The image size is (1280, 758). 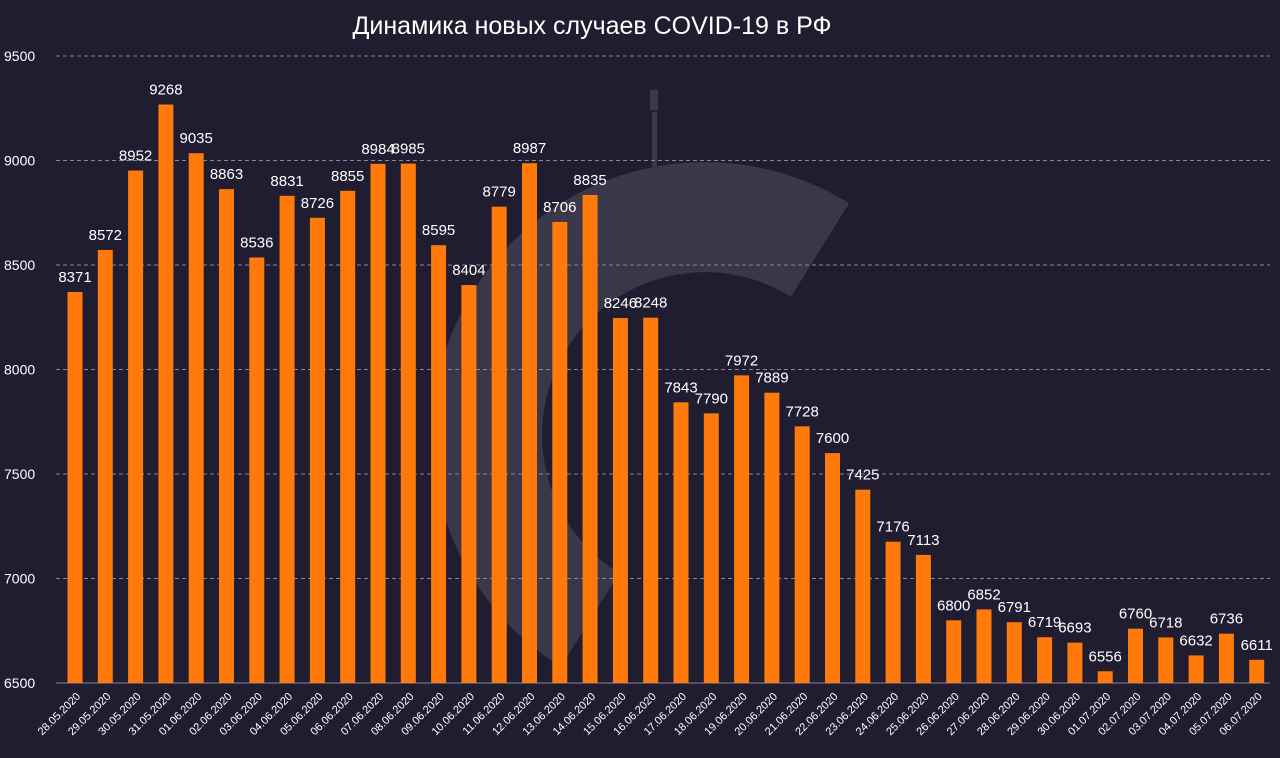 I want to click on data-label: 6611, so click(x=1257, y=645).